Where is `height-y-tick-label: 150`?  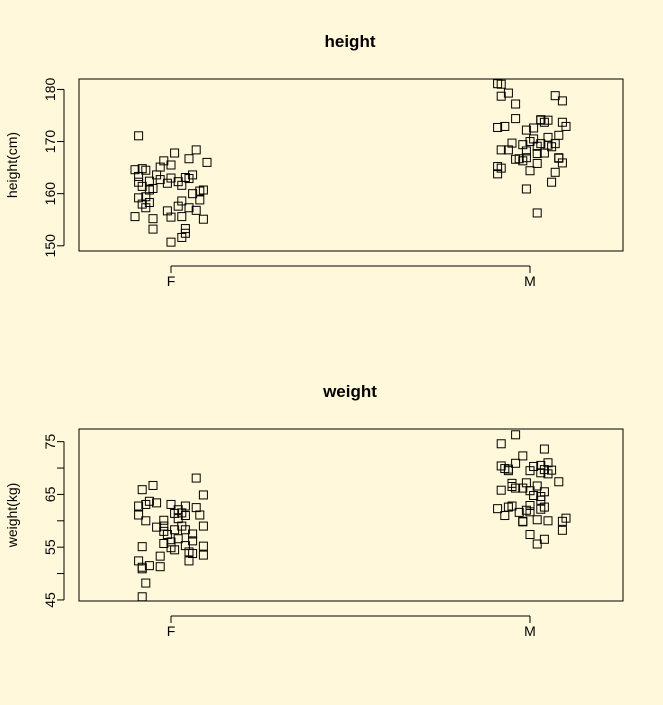 height-y-tick-label: 150 is located at coordinates (50, 246).